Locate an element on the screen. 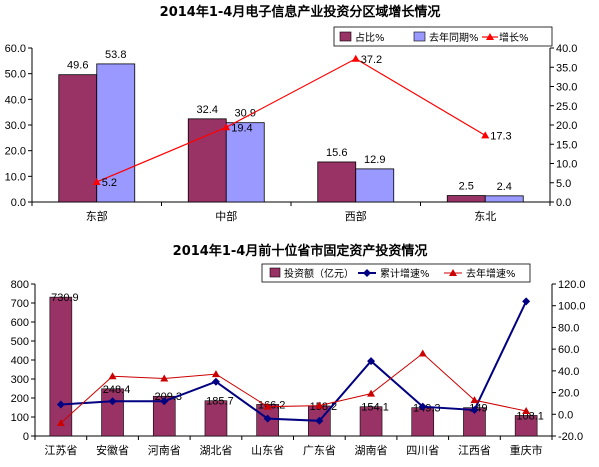 The height and width of the screenshot is (467, 599). chart-1-data-label: 53.8 is located at coordinates (115, 55).